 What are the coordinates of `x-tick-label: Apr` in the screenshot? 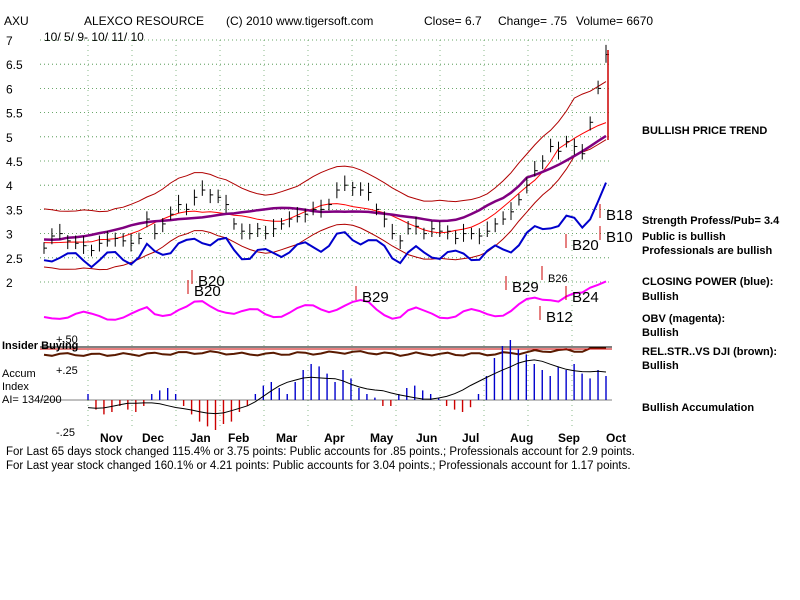 It's located at (334, 438).